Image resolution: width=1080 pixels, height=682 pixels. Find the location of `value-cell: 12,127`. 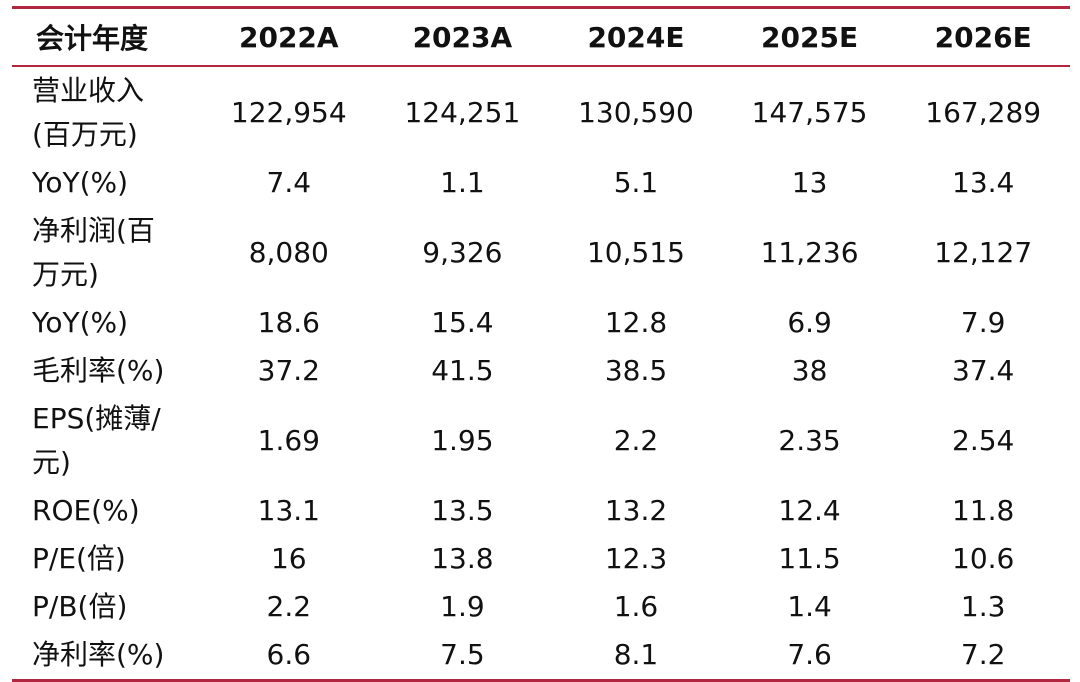

value-cell: 12,127 is located at coordinates (983, 252).